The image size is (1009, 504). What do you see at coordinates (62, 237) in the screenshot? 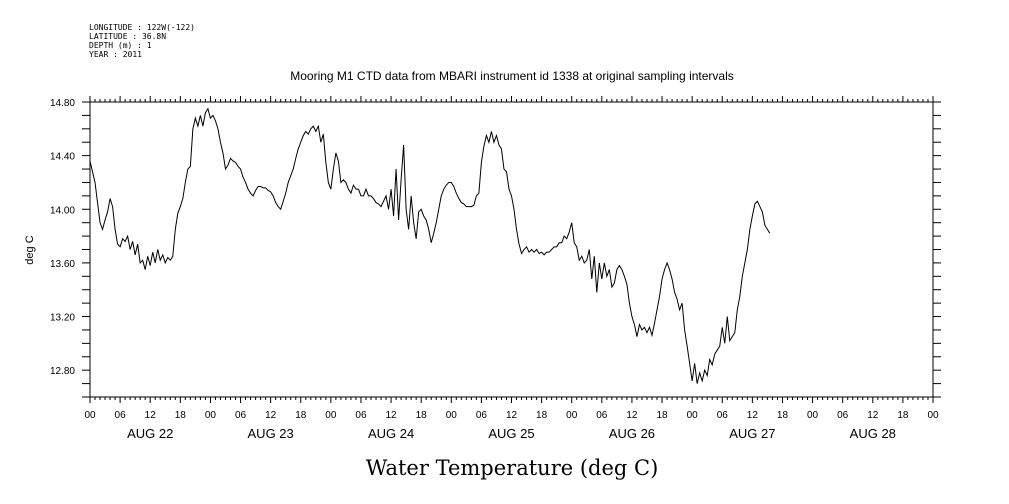
I see `y-tick-labels: 14.80 14.40 14.00 13.60 13.20 12.80` at bounding box center [62, 237].